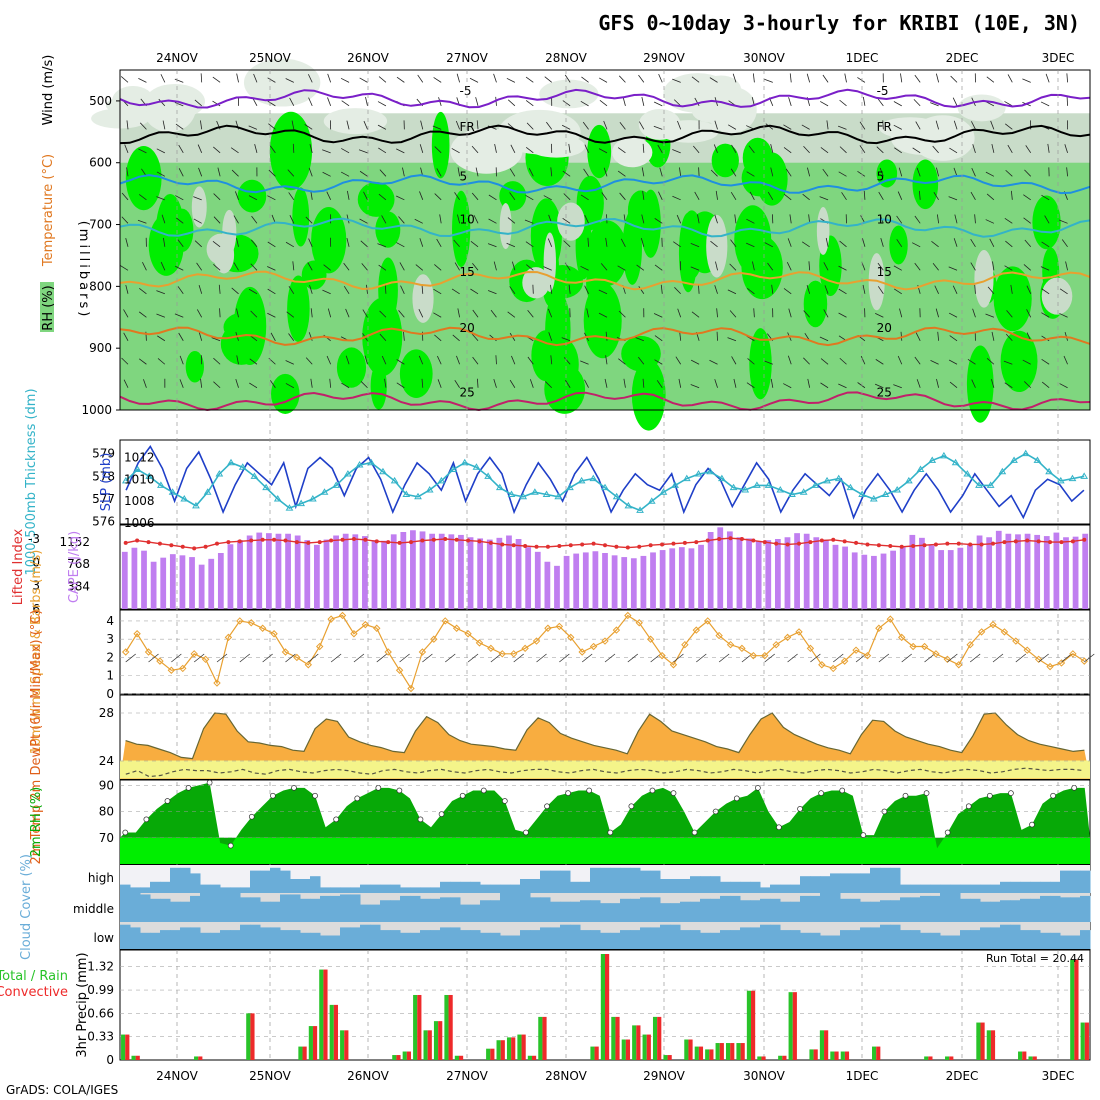 The width and height of the screenshot is (1100, 1100). Describe the element at coordinates (83, 270) in the screenshot. I see `upper-ylabel: (millibars)` at that location.